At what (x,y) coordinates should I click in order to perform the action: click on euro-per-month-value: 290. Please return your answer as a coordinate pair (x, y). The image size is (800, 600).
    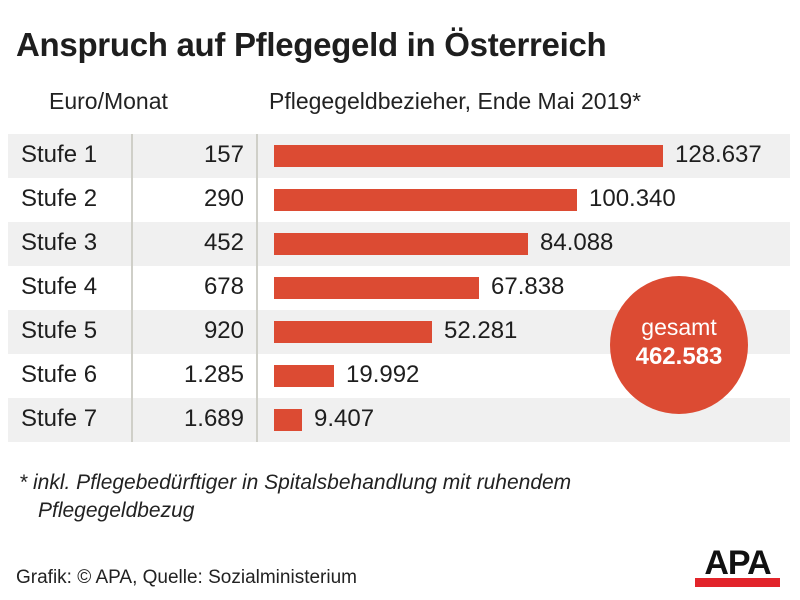
    Looking at the image, I should click on (223, 198).